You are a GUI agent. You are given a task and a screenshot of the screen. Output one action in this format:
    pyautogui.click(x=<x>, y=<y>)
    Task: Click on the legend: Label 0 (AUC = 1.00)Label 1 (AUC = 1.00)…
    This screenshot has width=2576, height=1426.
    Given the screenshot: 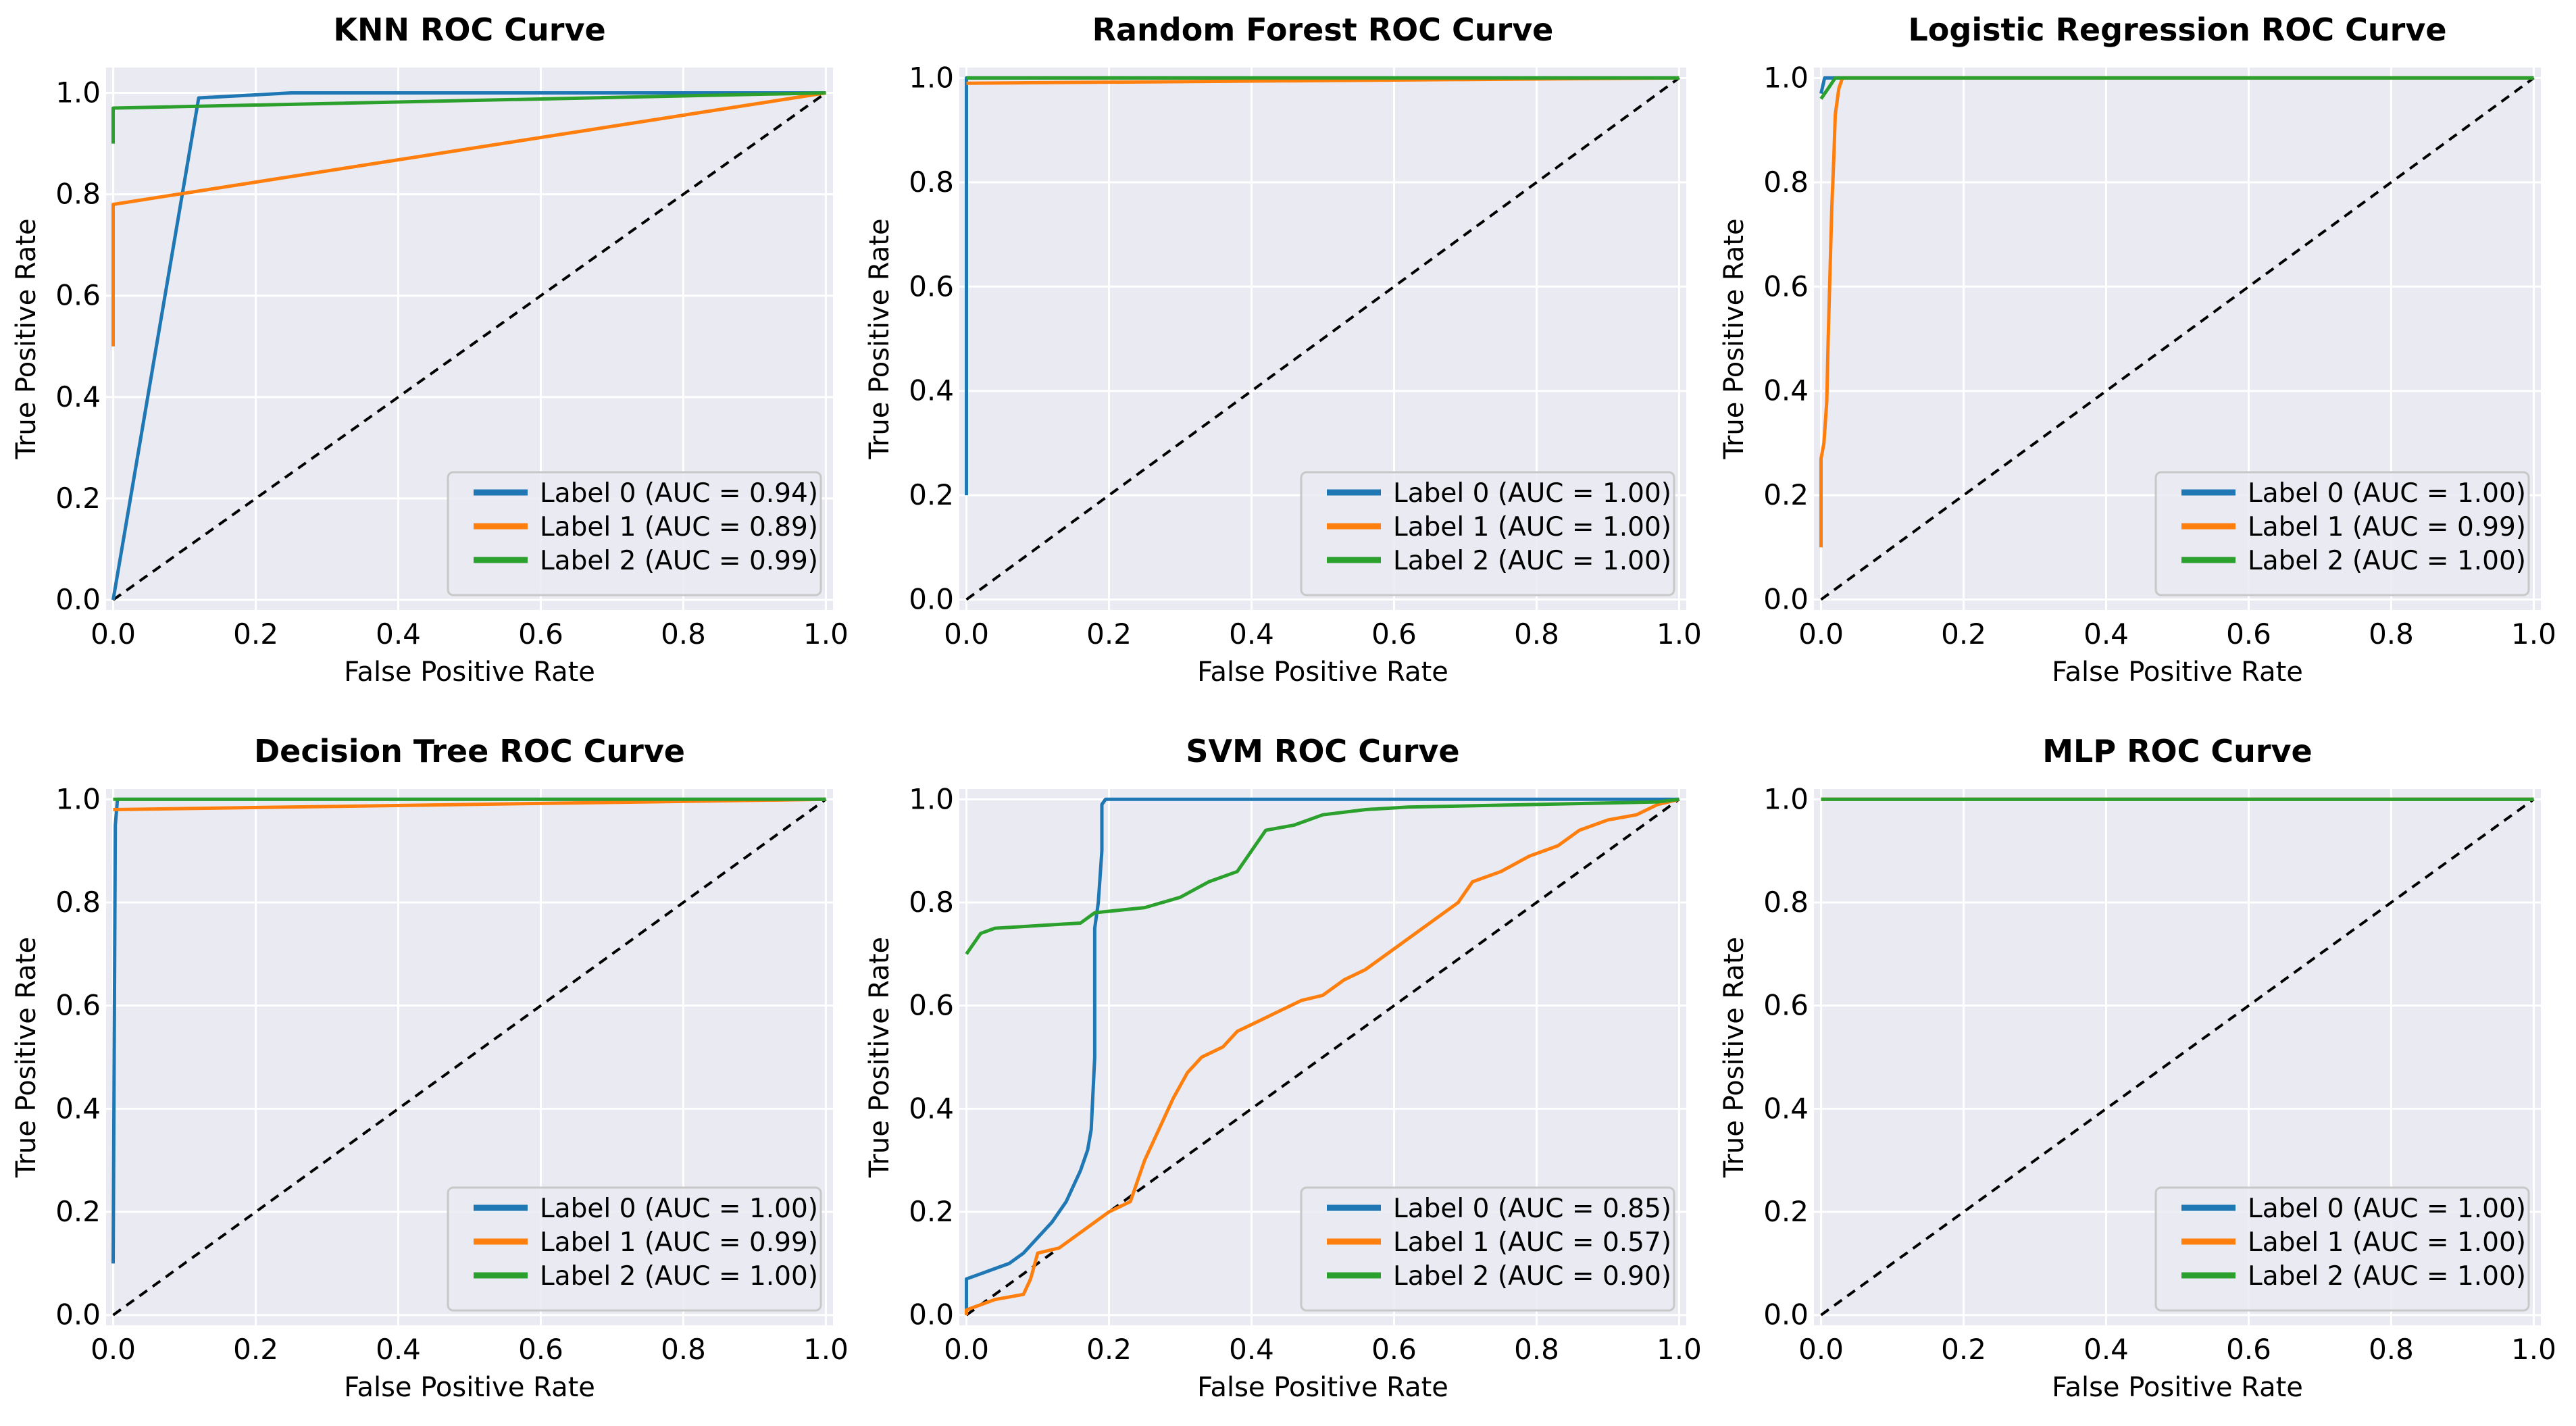 What is the action you would take?
    pyautogui.click(x=2342, y=1249)
    